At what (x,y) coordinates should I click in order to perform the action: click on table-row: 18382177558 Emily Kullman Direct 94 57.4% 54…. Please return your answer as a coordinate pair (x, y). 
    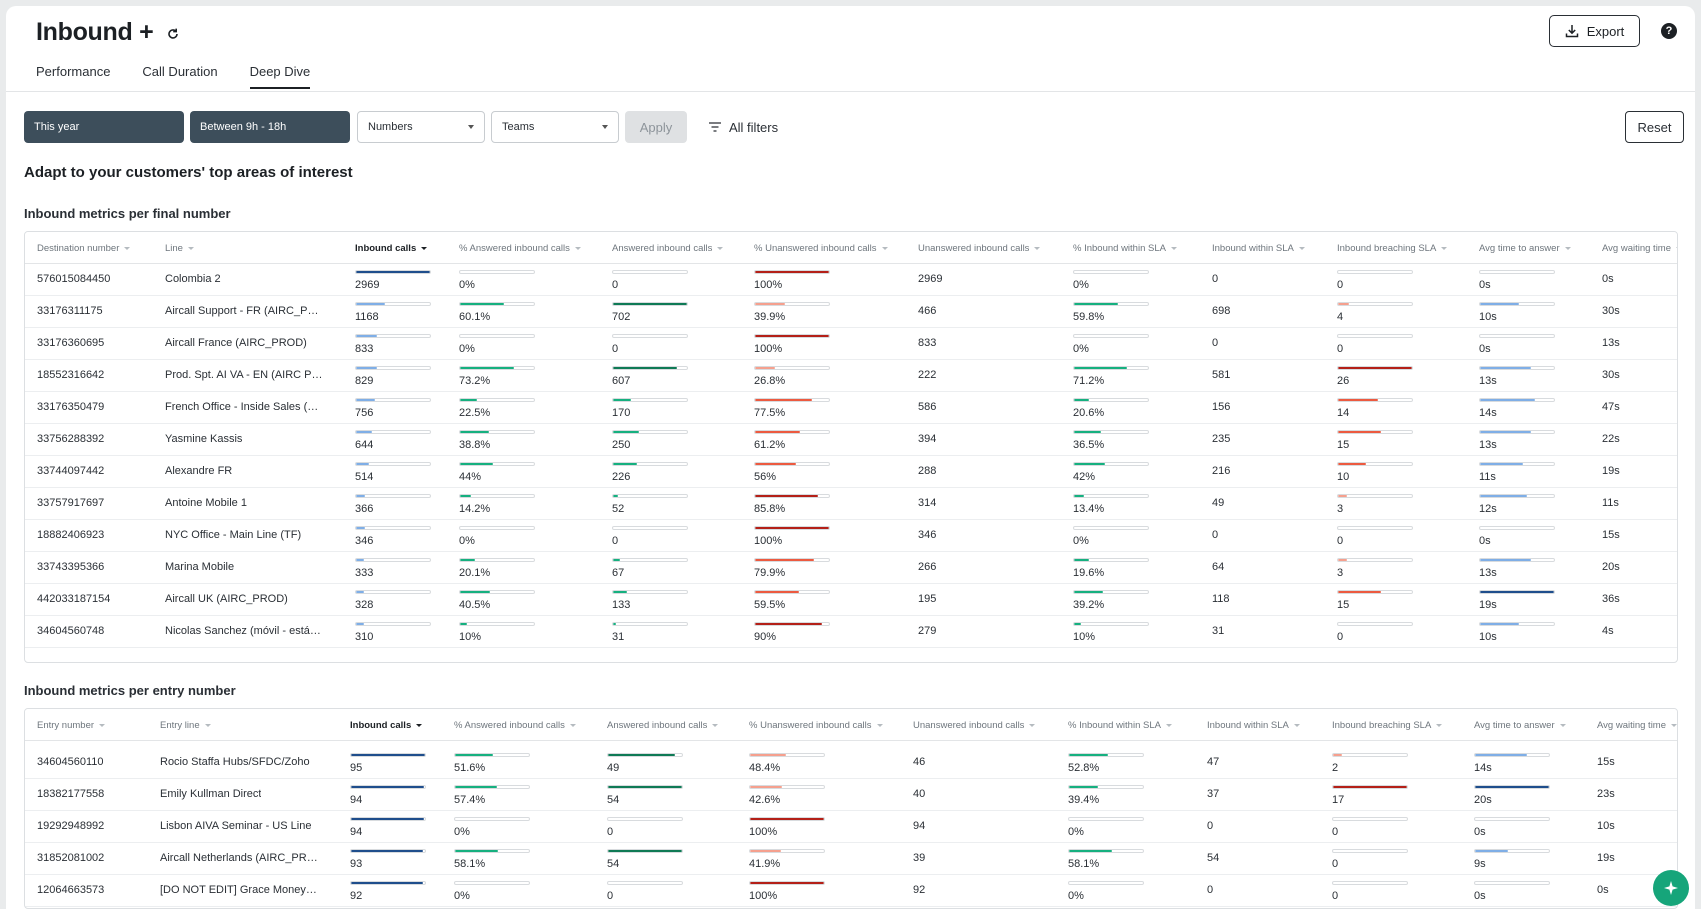
    Looking at the image, I should click on (851, 795).